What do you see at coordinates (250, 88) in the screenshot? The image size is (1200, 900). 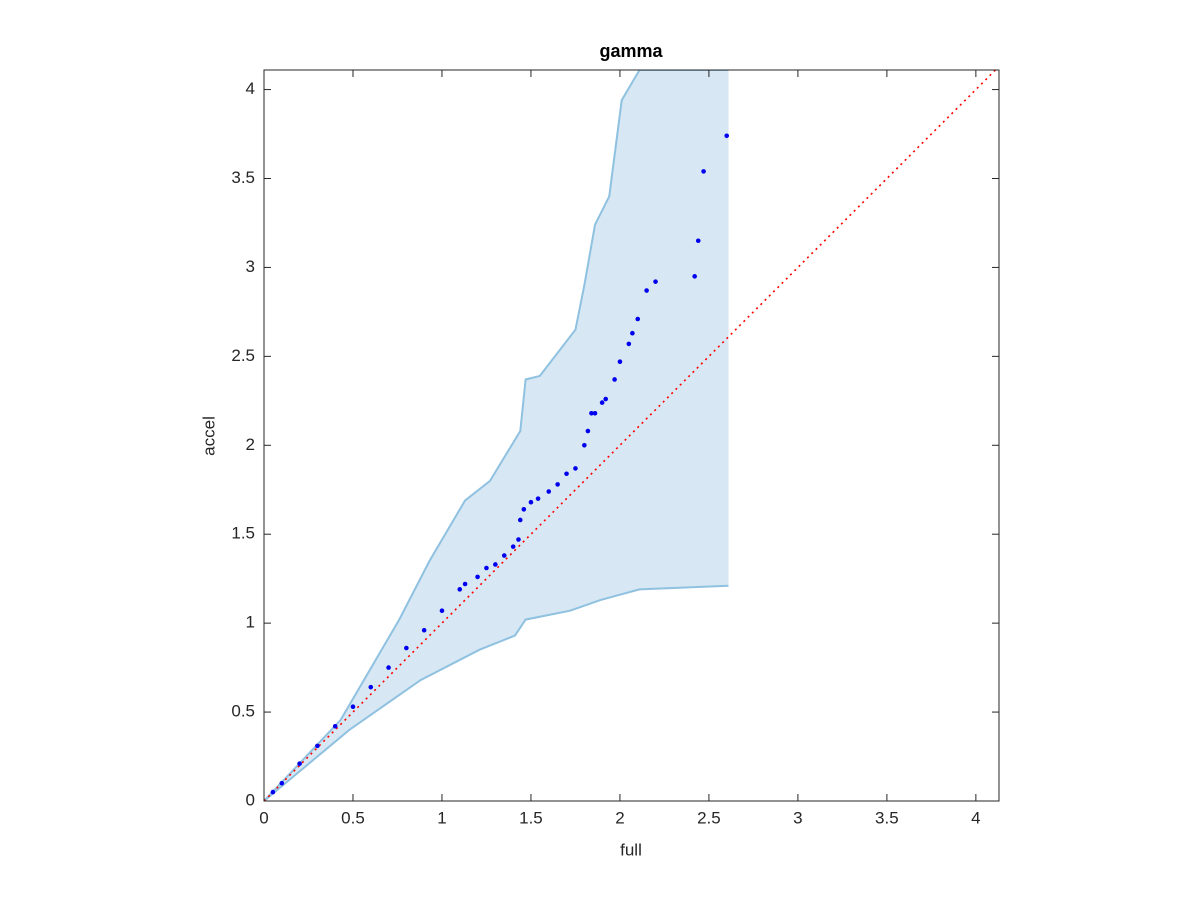 I see `y-tick-label: 4` at bounding box center [250, 88].